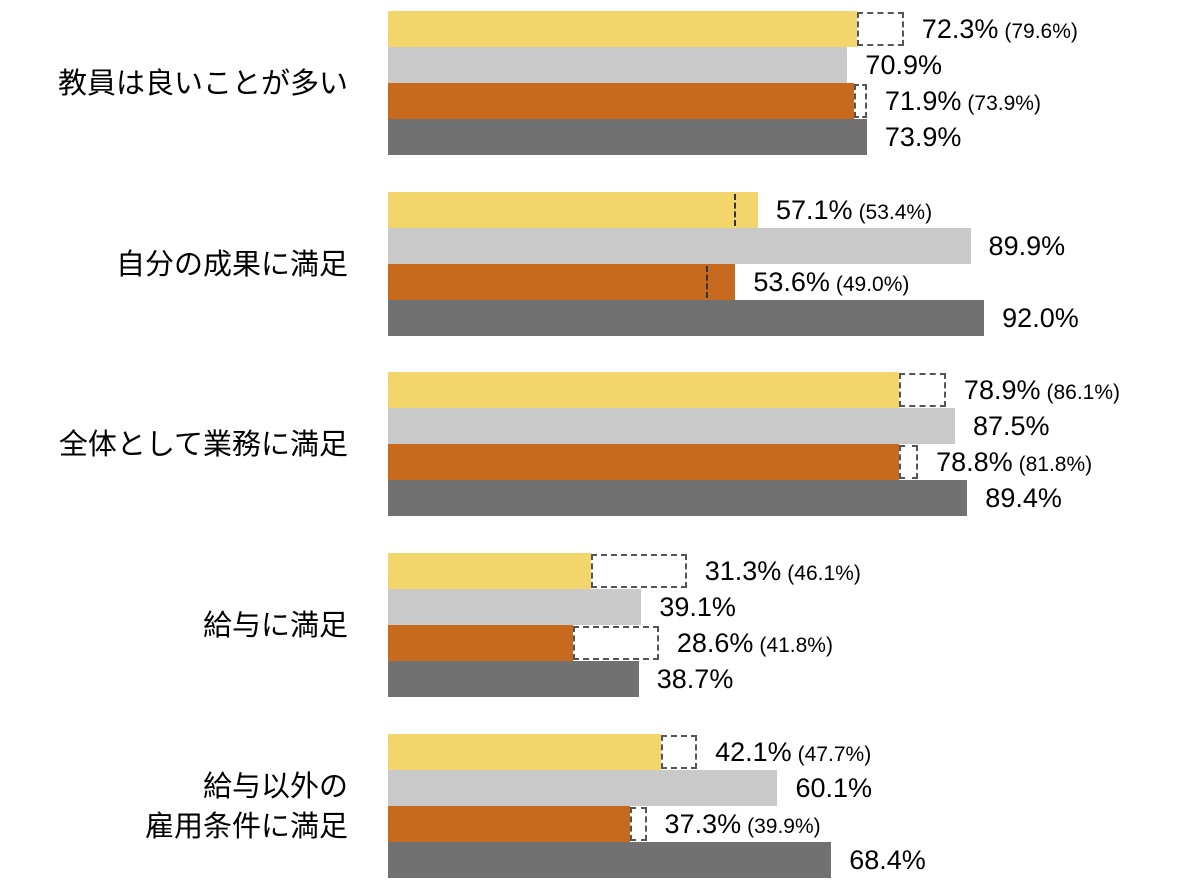  I want to click on category-label: 自分の成果に満足, so click(231, 263).